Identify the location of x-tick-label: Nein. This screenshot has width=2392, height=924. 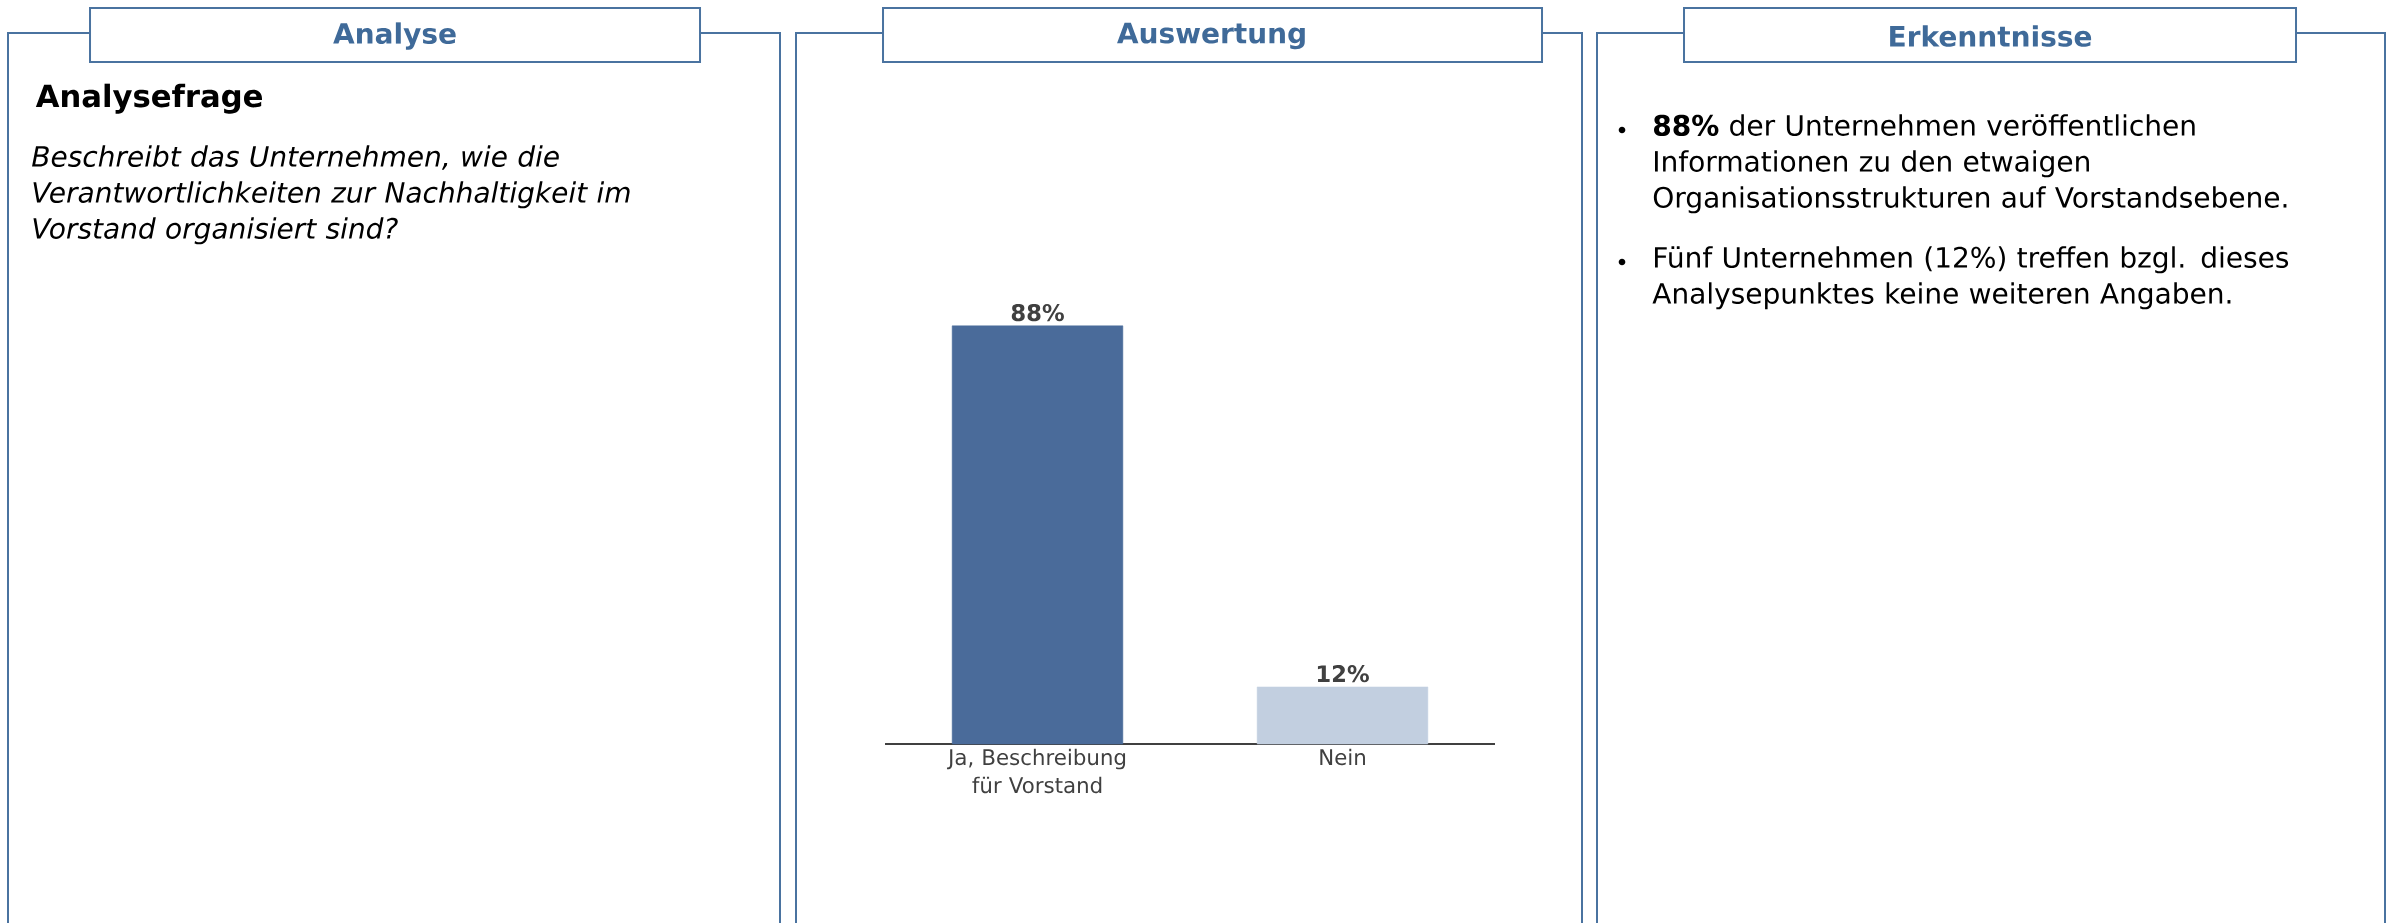
(1342, 757).